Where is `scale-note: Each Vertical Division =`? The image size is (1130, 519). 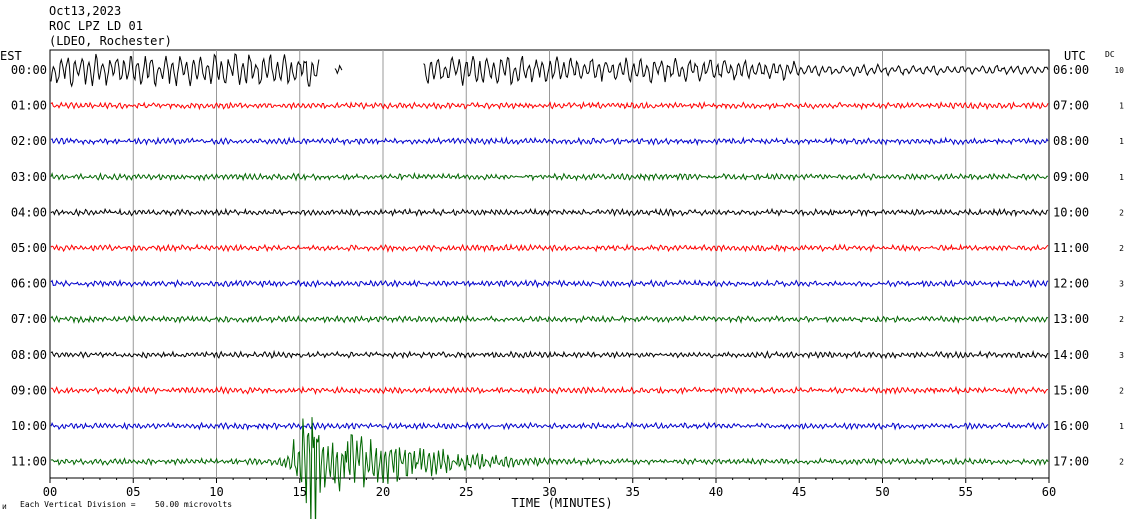
scale-note: Each Vertical Division = is located at coordinates (78, 504).